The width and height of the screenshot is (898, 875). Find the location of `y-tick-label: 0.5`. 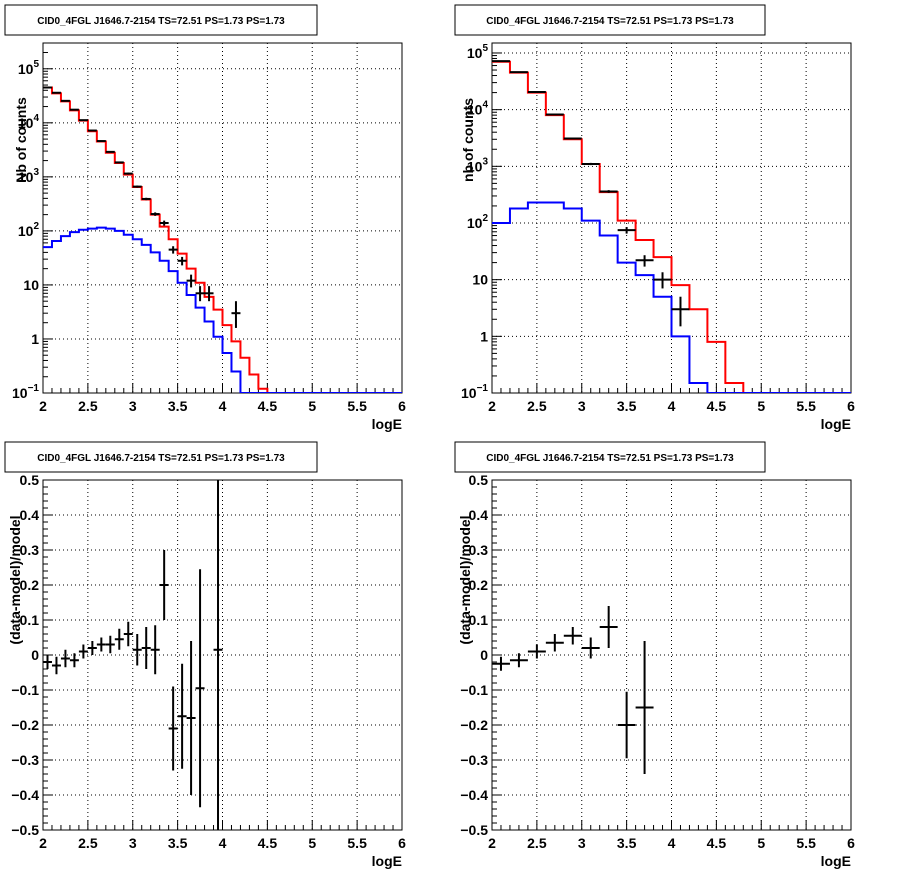

y-tick-label: 0.5 is located at coordinates (479, 480).